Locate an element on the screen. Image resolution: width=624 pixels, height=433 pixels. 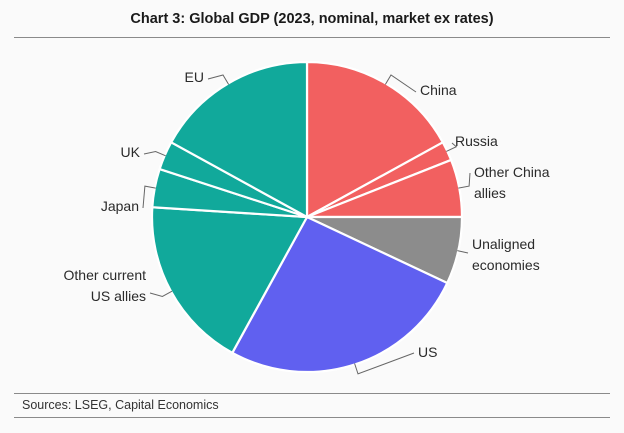
slice-label-line: EU is located at coordinates (194, 77).